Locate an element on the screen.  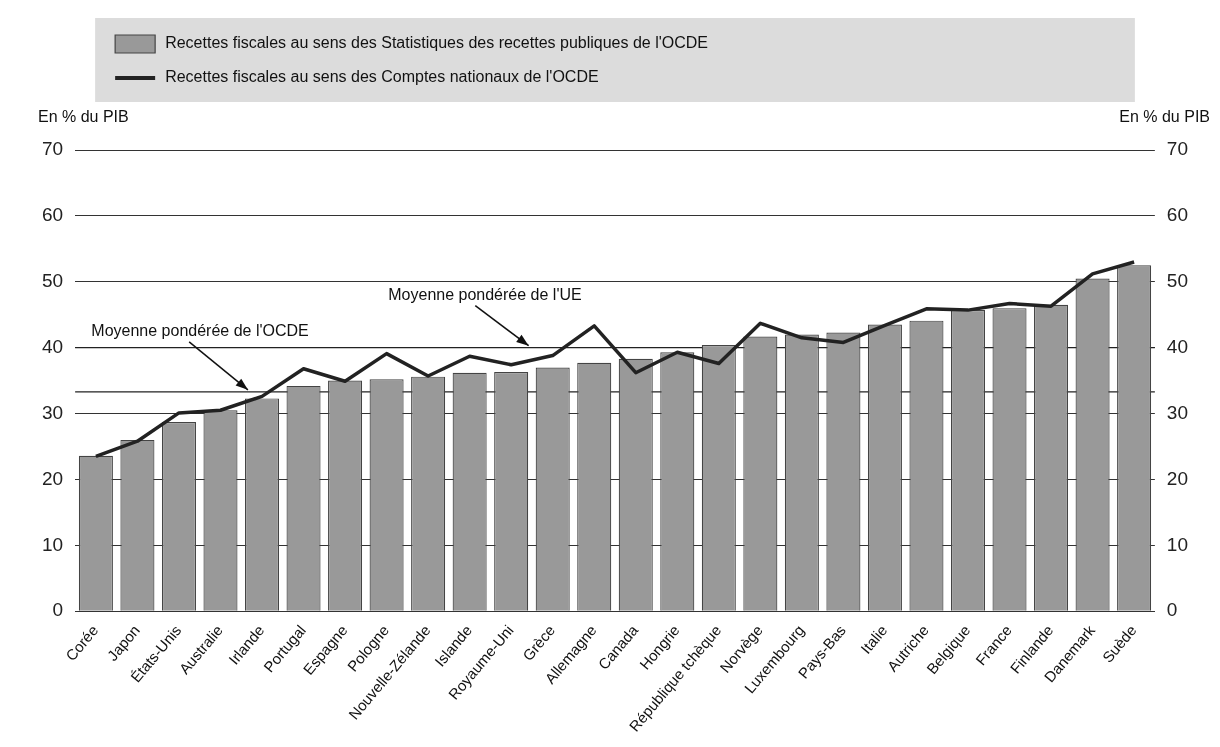
y-tick-label: 30 is located at coordinates (52, 412).